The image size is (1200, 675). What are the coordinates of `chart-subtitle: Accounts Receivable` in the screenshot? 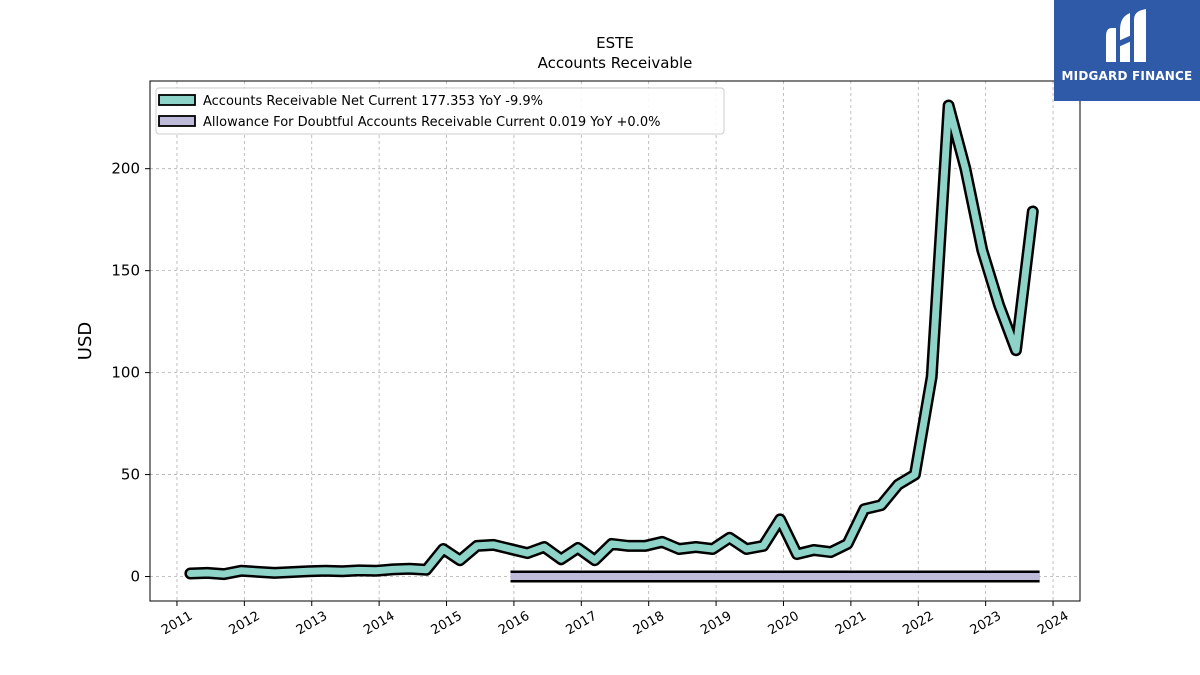 It's located at (615, 63).